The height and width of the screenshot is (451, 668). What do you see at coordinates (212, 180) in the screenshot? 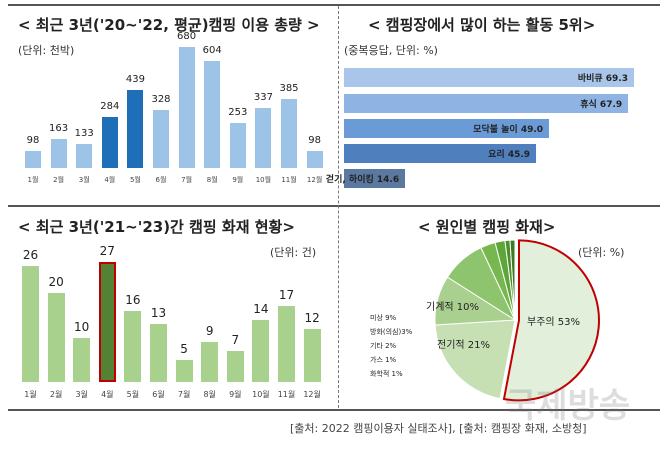
I see `chart1-month-label: 8월` at bounding box center [212, 180].